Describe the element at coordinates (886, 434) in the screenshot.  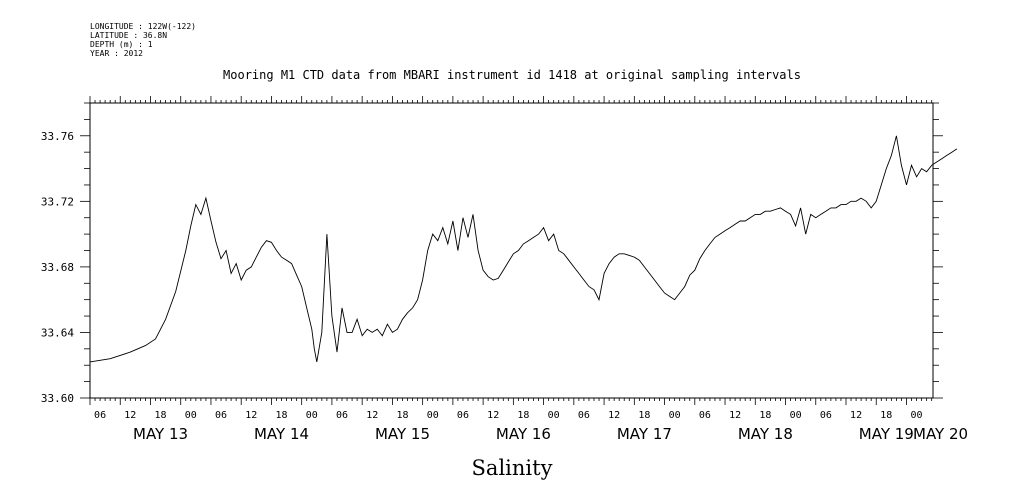
I see `x-day-label: MAY 19` at that location.